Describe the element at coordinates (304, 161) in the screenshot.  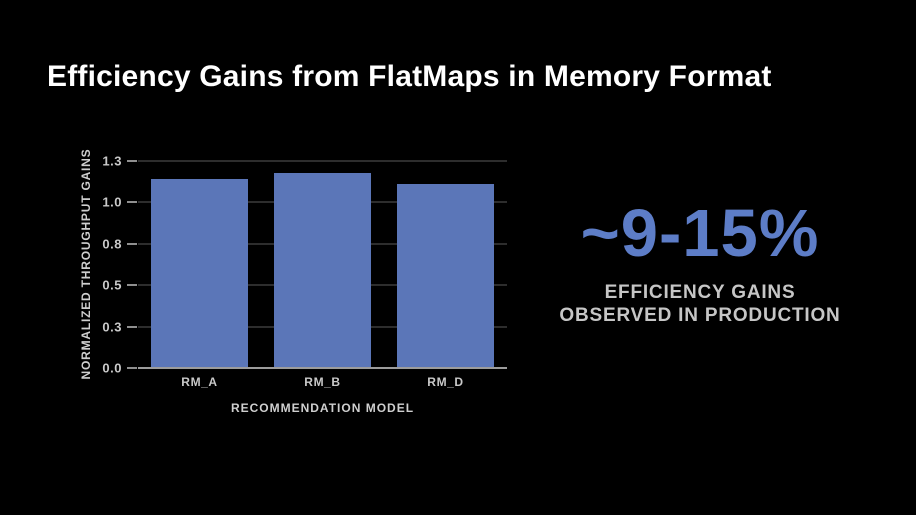
I see `gridline: 1.3` at that location.